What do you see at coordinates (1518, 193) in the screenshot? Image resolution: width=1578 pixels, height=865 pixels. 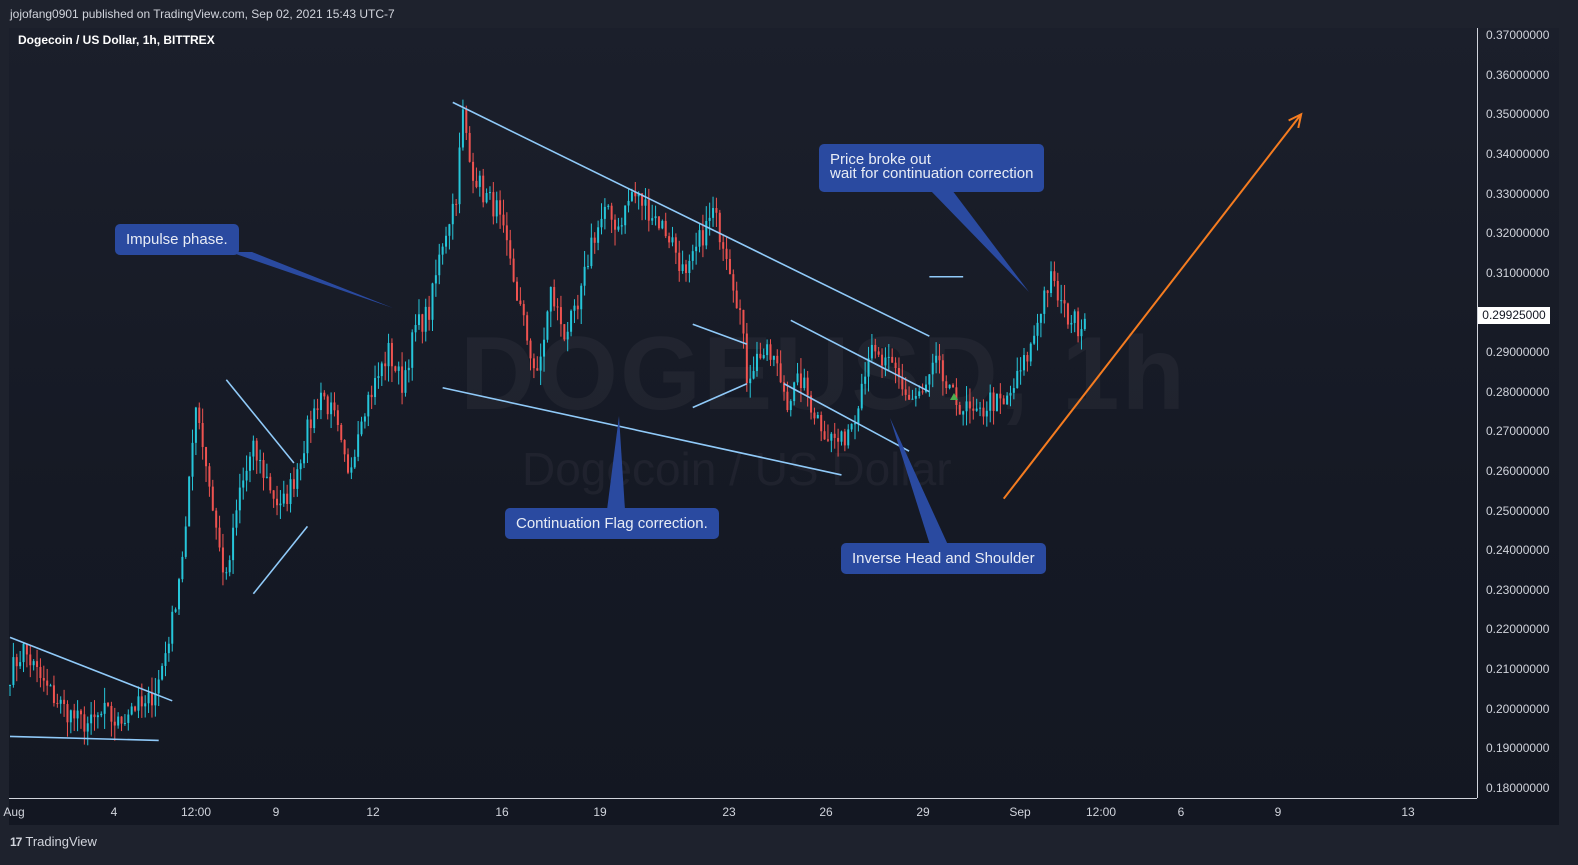 I see `price-tick-label: 0.33000000` at bounding box center [1518, 193].